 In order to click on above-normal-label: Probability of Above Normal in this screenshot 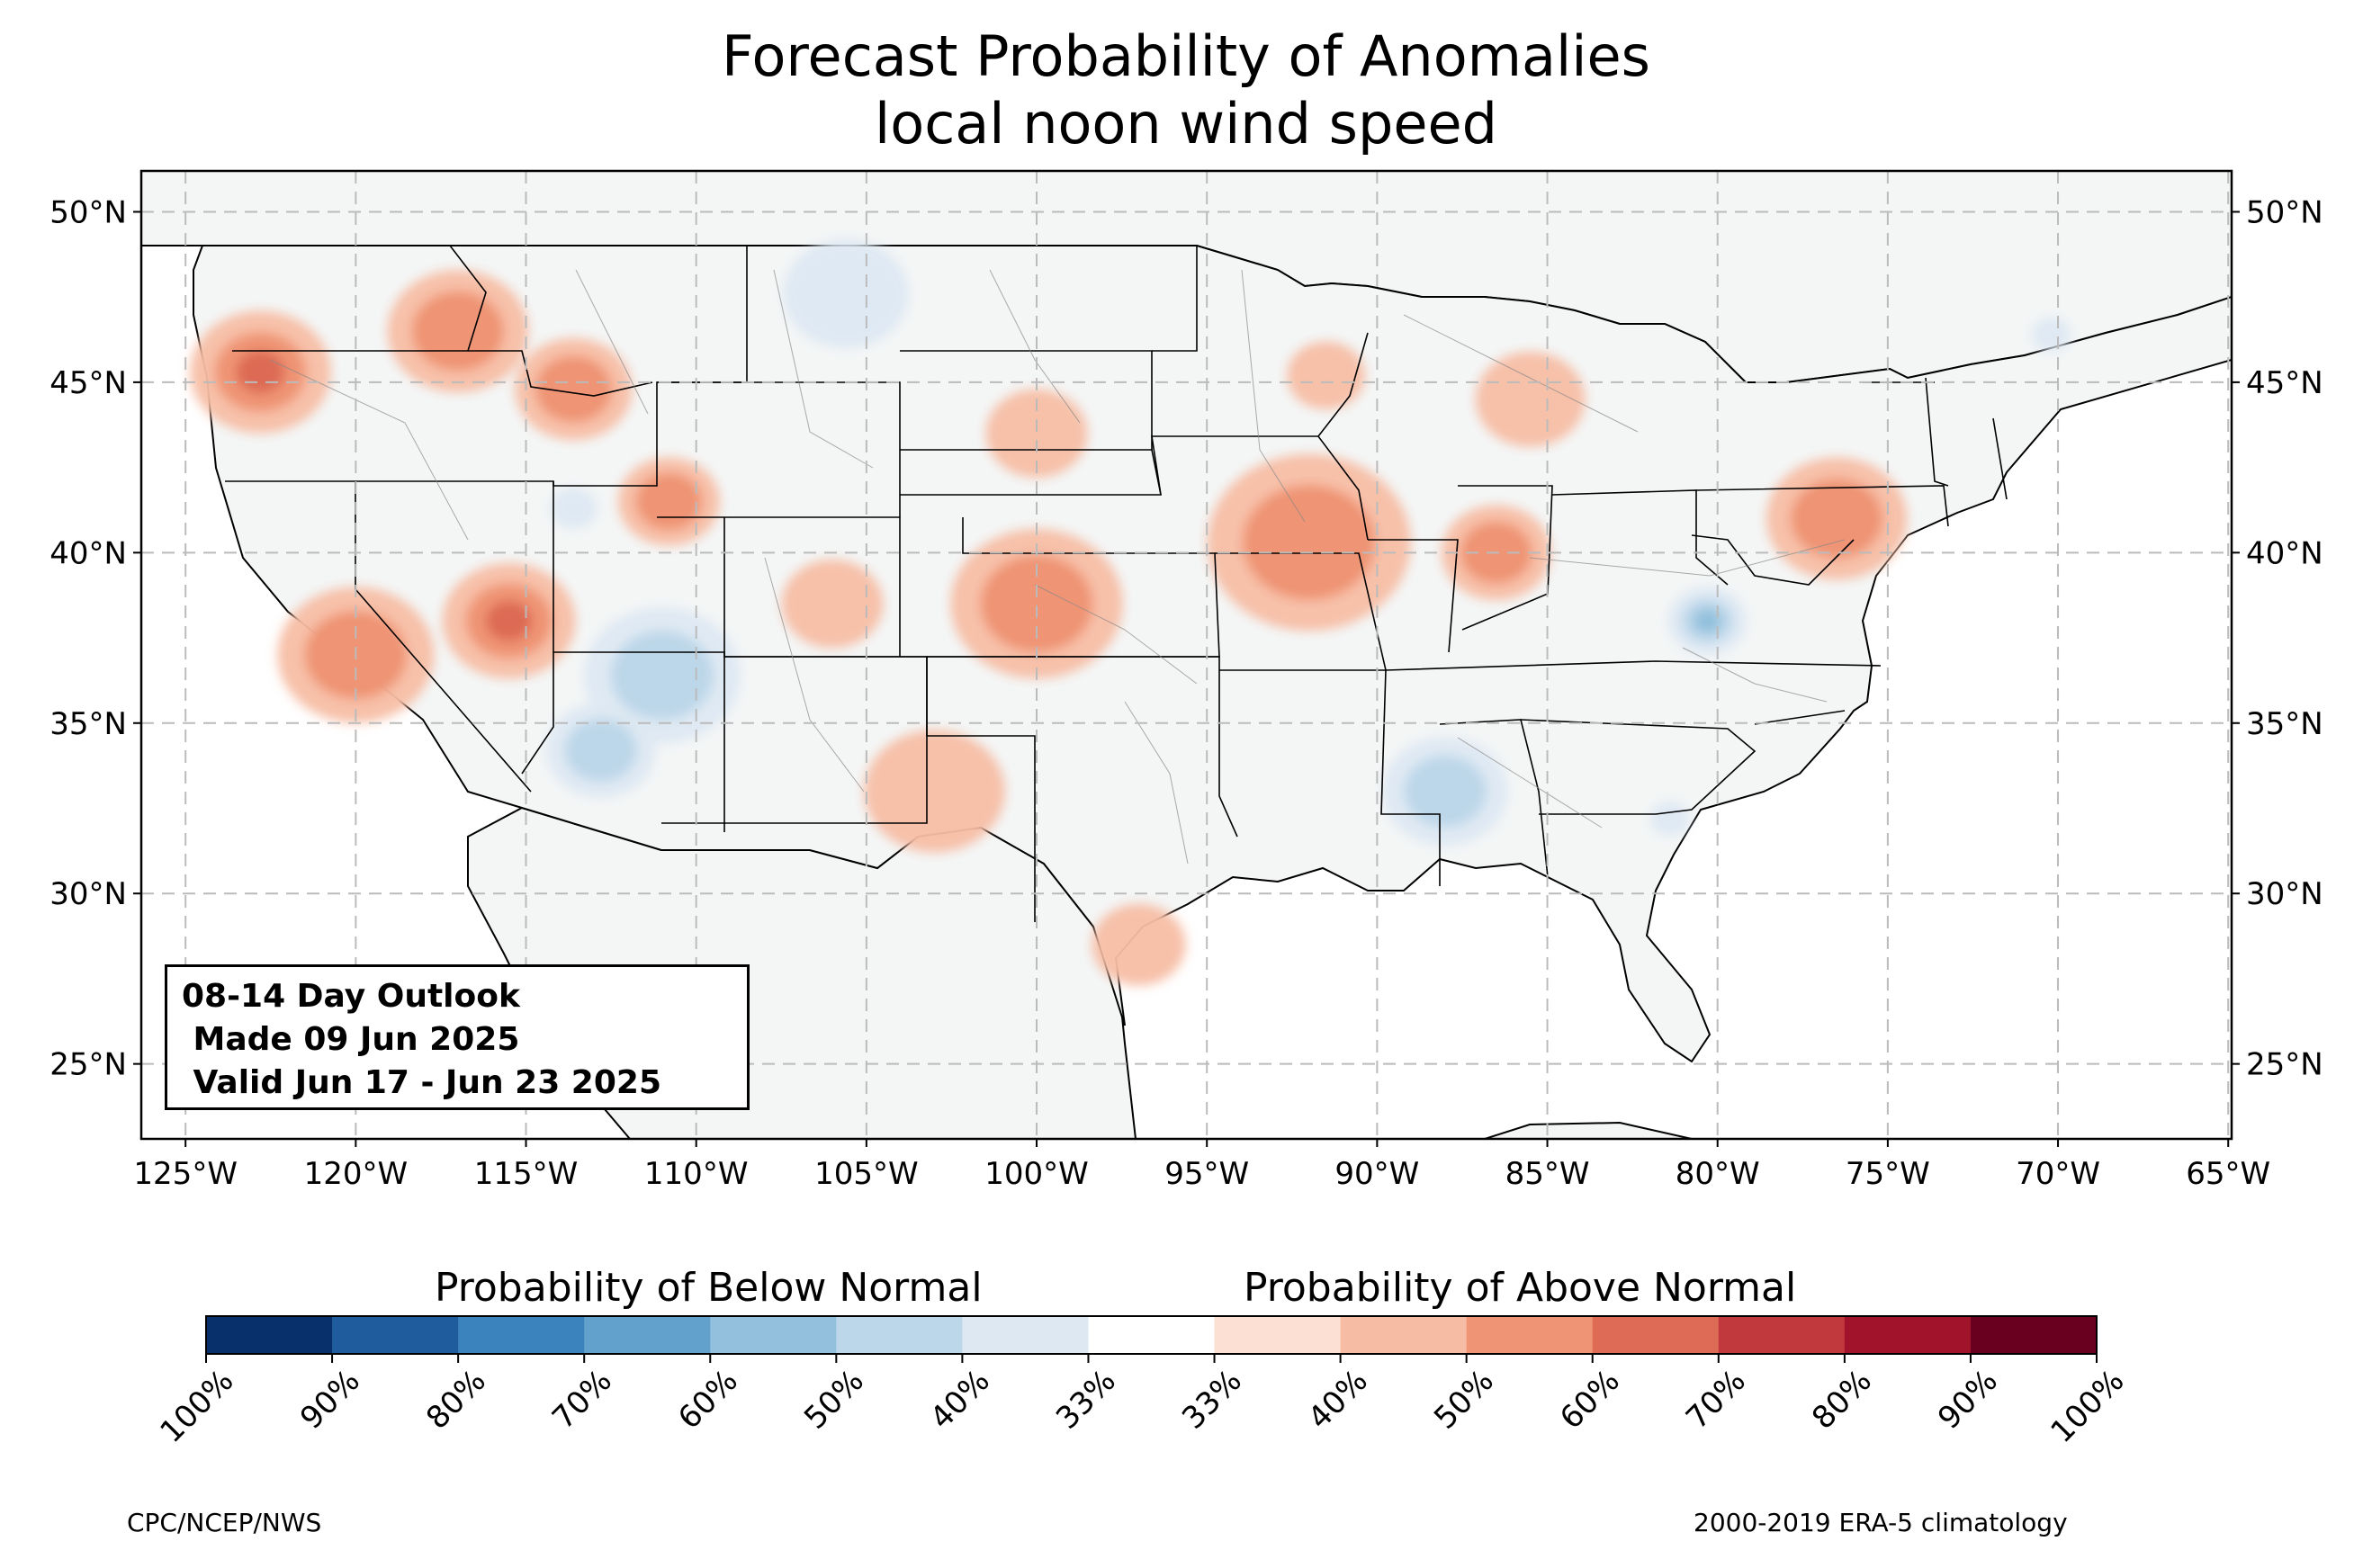, I will do `click(1520, 1288)`.